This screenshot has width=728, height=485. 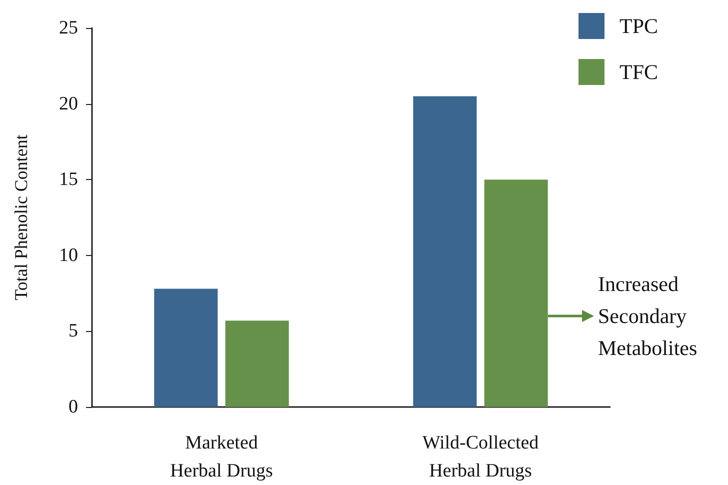 I want to click on legend-label: TPC, so click(x=638, y=26).